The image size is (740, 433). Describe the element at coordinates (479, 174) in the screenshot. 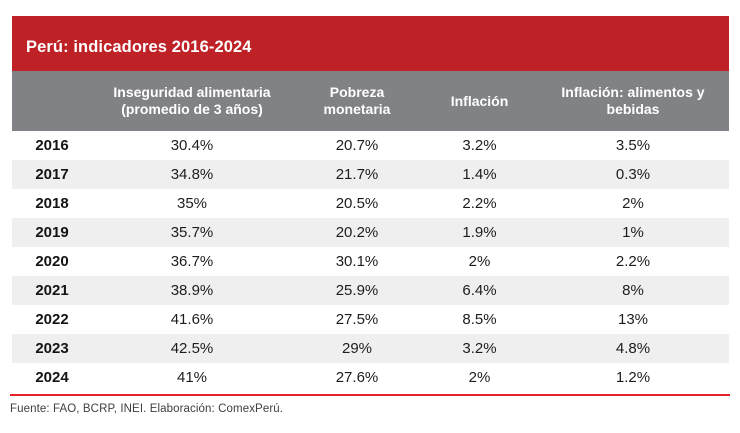

I see `value-cell: 1.4%` at that location.